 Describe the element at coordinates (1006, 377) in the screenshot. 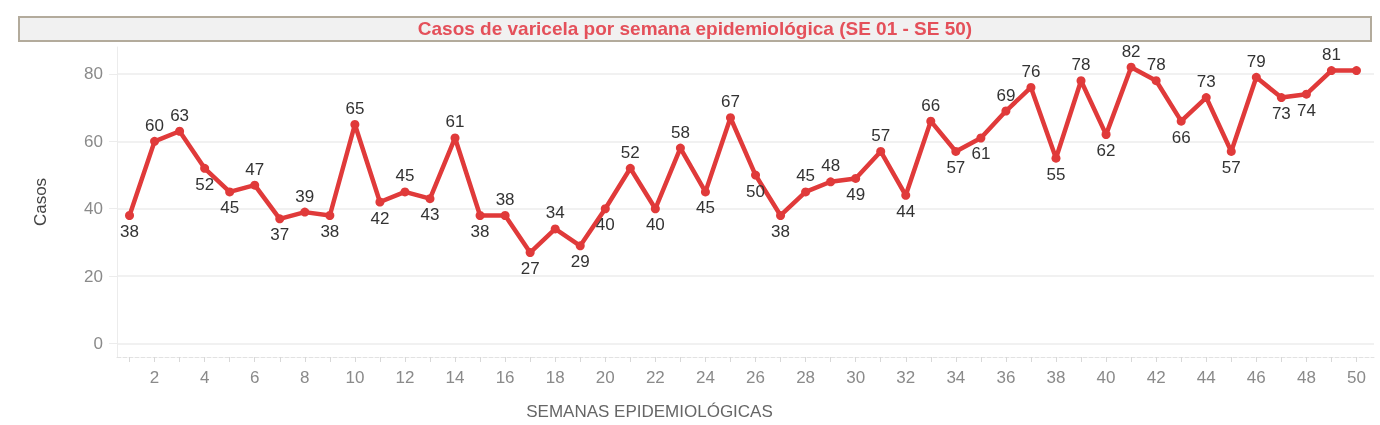

I see `x-tick-label: 36` at that location.